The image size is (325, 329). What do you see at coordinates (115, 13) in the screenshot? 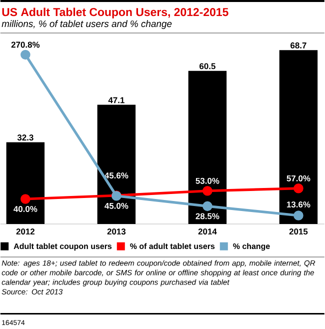
I see `chart-title: US Adult Tablet Coupon Users, 2012-2015` at bounding box center [115, 13].